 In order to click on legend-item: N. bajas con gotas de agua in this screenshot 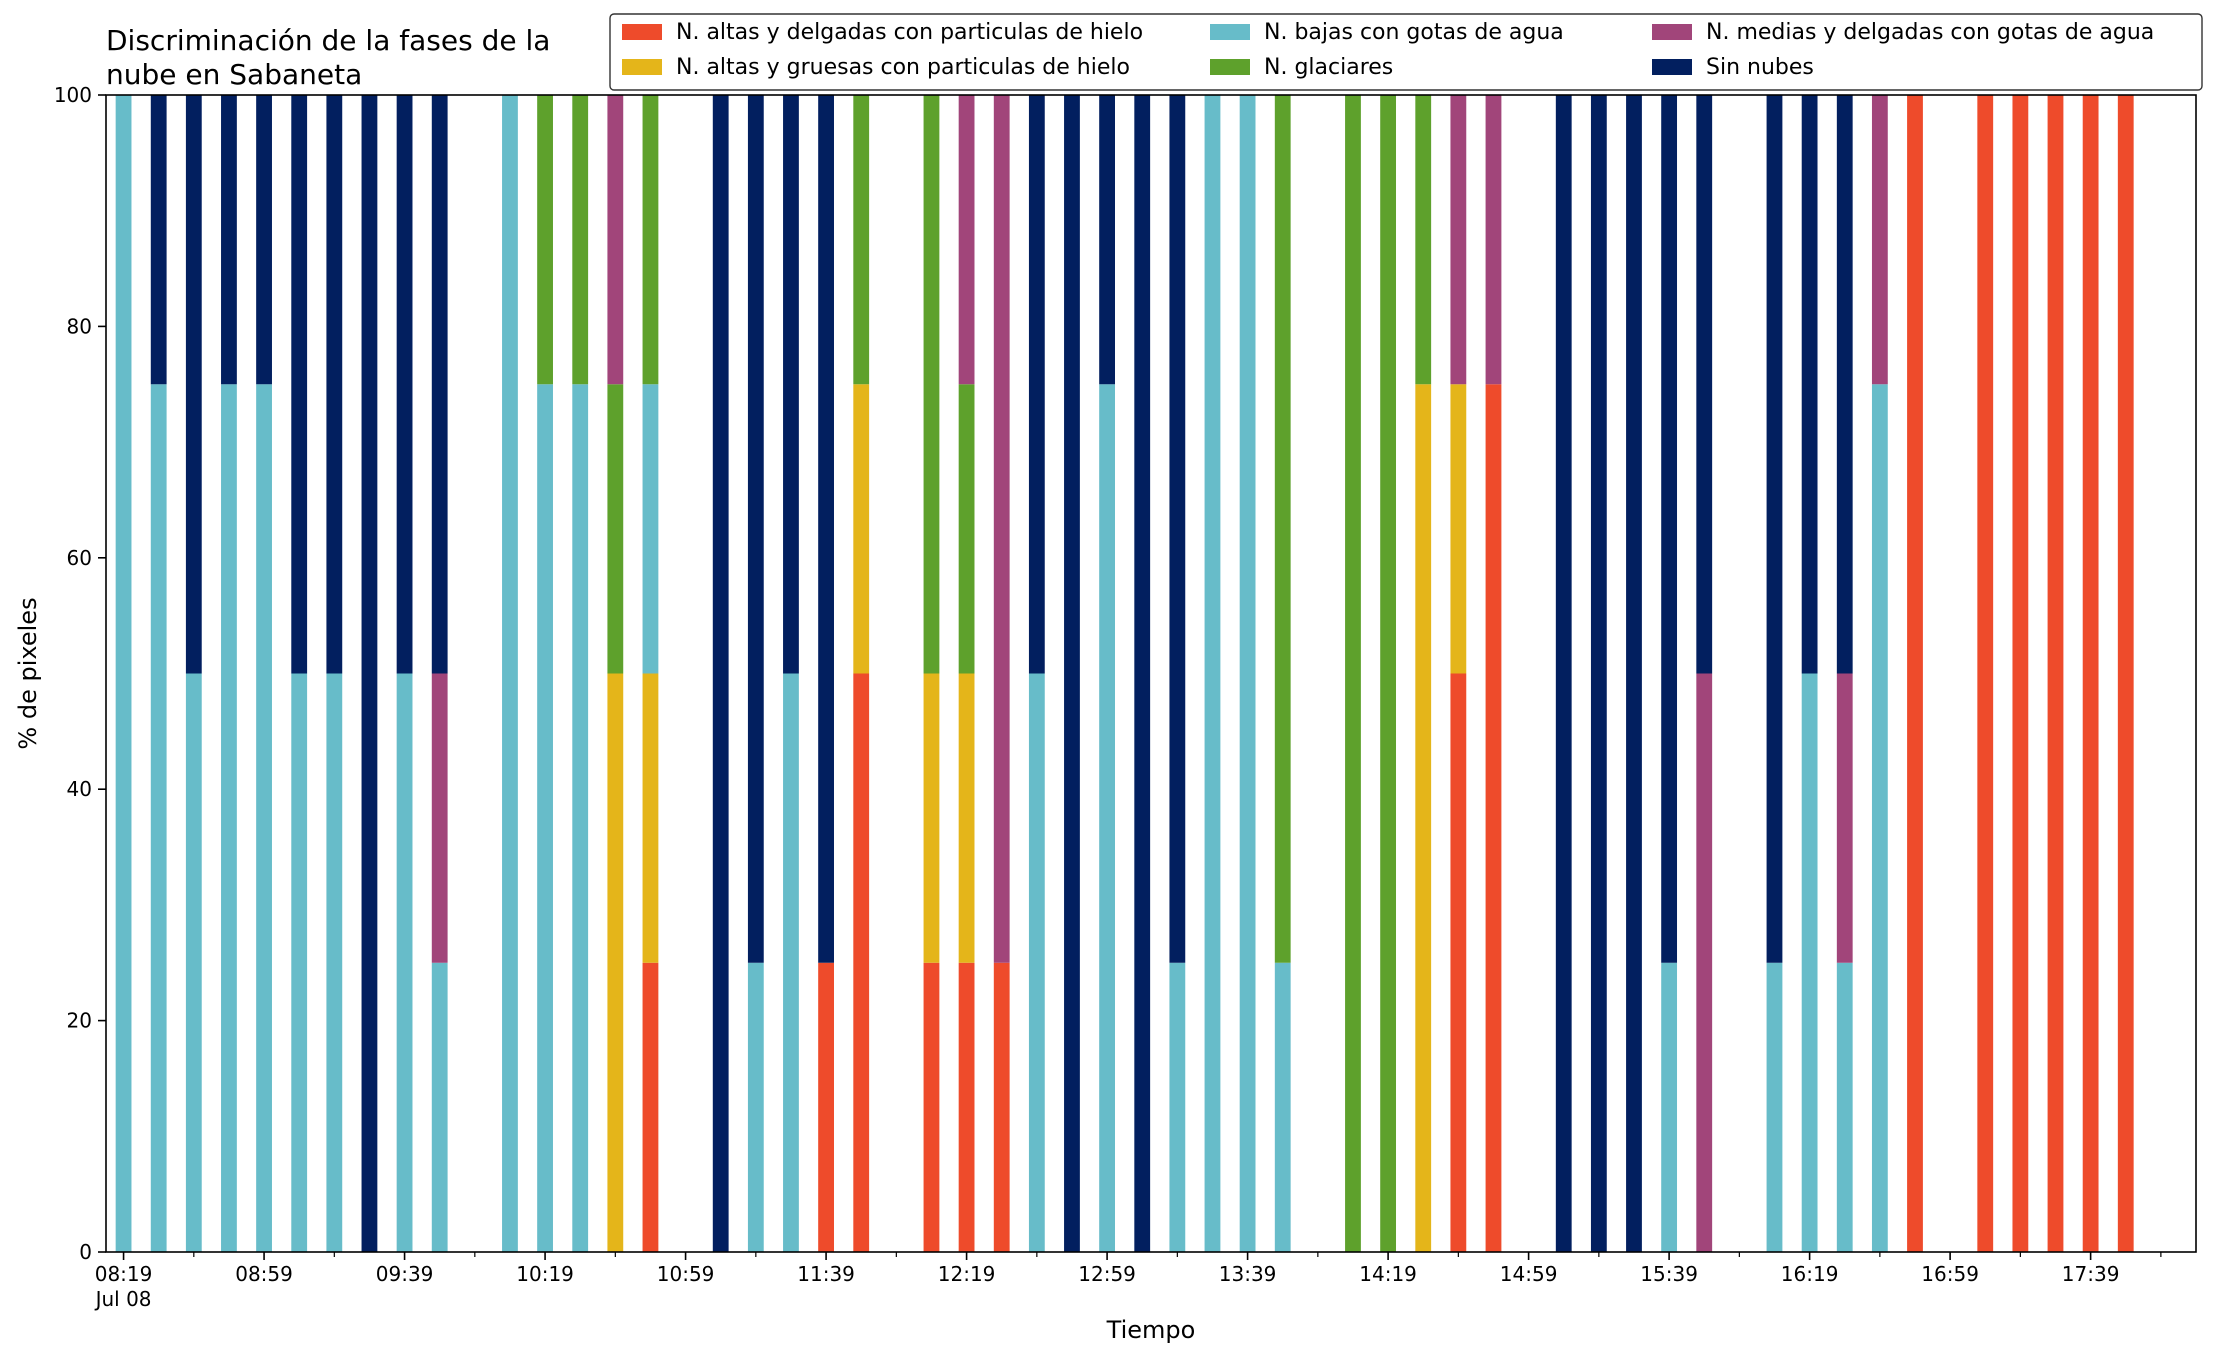, I will do `click(1387, 32)`.